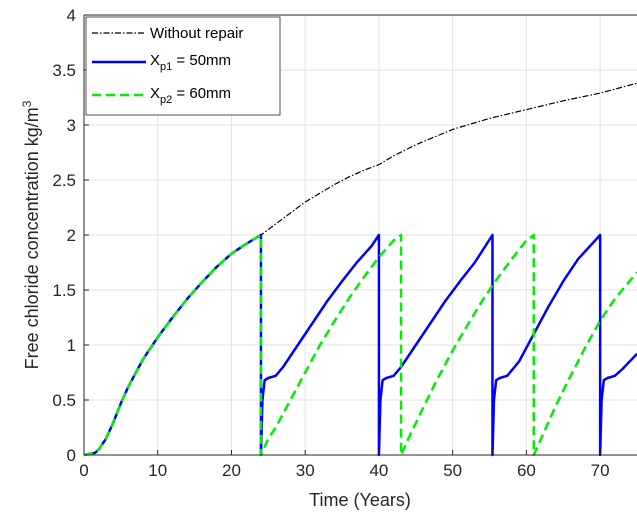  What do you see at coordinates (64, 290) in the screenshot?
I see `y-tick-label-3: 1.5` at bounding box center [64, 290].